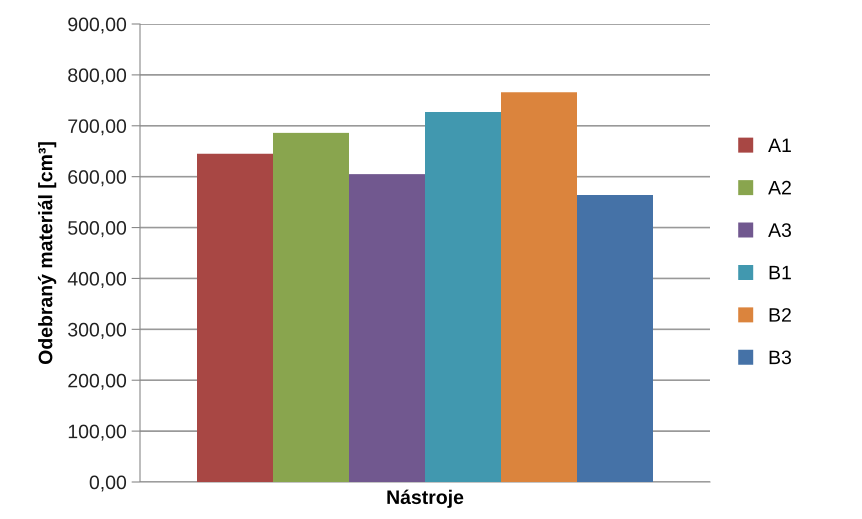 The height and width of the screenshot is (519, 862). Describe the element at coordinates (97, 229) in the screenshot. I see `y-tick-label: 500,00` at that location.